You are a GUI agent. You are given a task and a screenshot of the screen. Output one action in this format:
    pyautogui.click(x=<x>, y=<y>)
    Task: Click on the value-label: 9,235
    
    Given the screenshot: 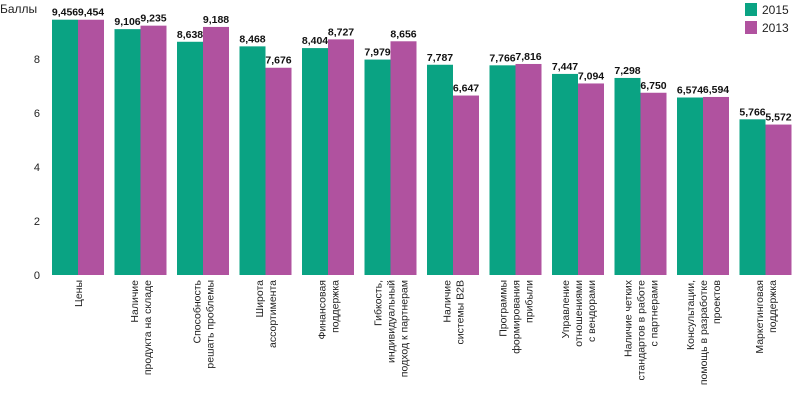 What is the action you would take?
    pyautogui.click(x=153, y=19)
    